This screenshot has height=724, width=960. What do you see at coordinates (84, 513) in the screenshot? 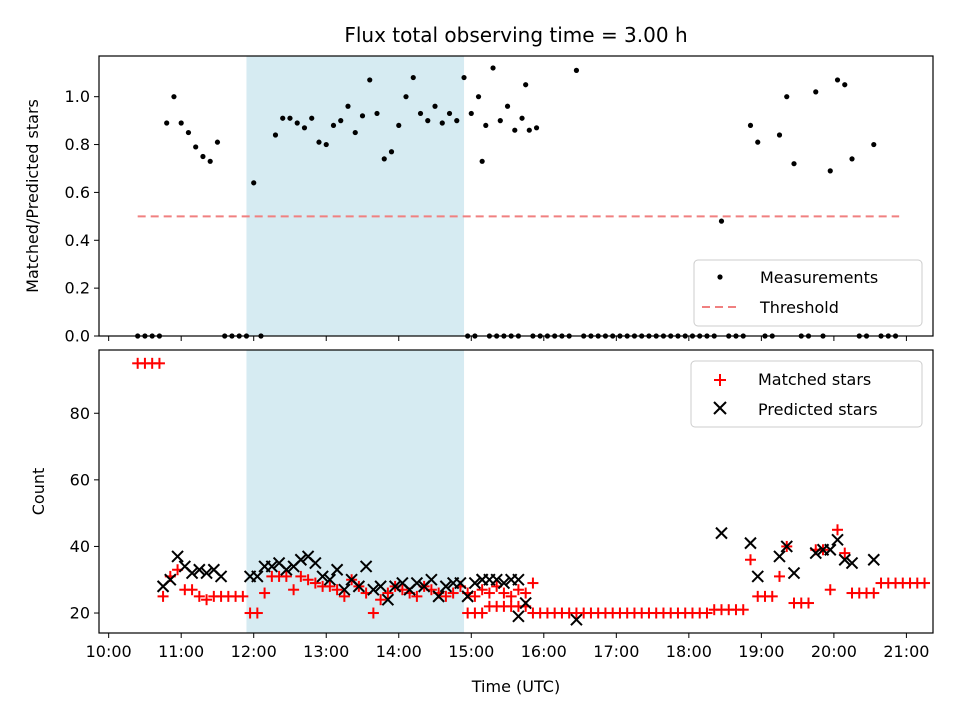
I see `bottom-panel-y-ticks: 20 40 60 80` at bounding box center [84, 513].